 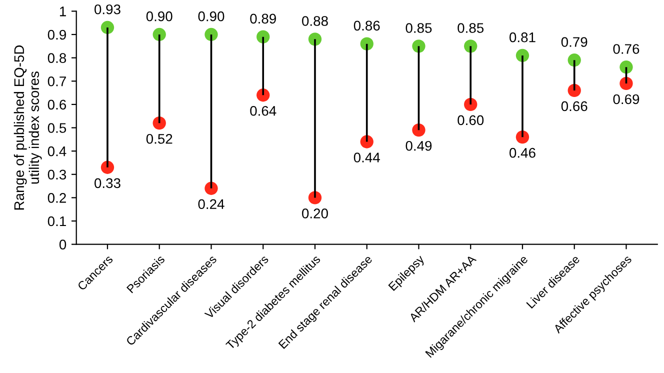 What do you see at coordinates (263, 19) in the screenshot?
I see `data-label: 0.89` at bounding box center [263, 19].